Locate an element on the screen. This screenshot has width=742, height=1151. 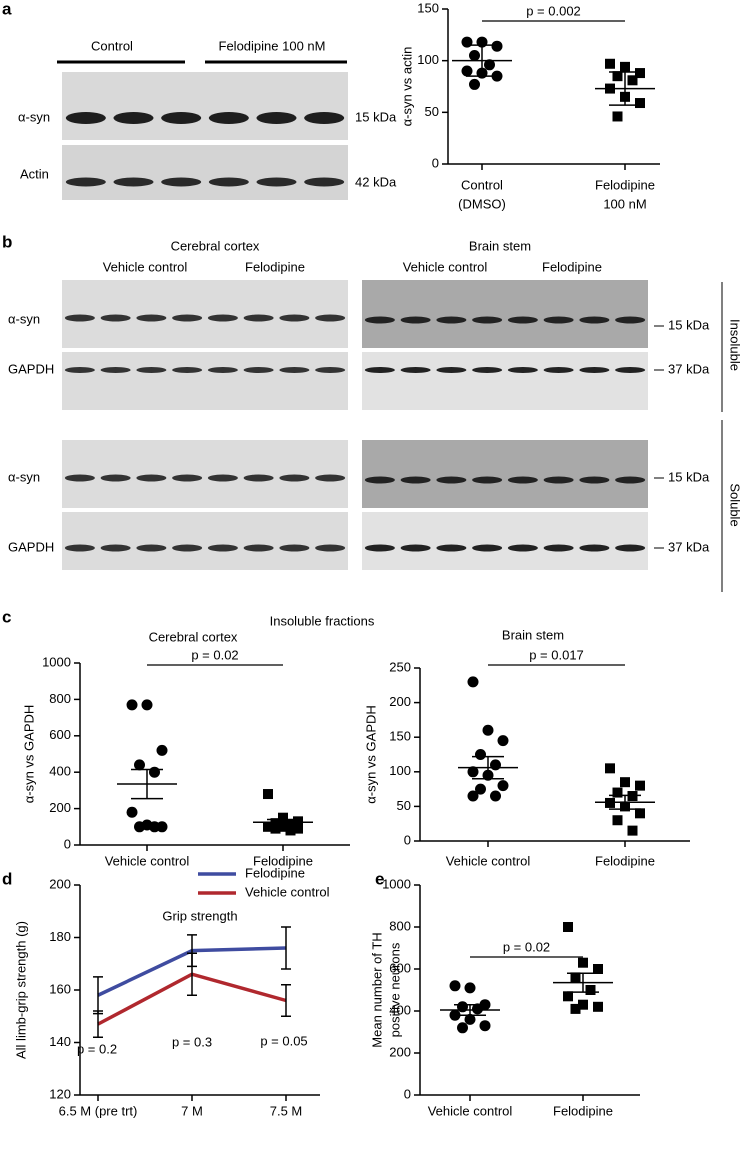
y-tick-label: 160 is located at coordinates (60, 988).